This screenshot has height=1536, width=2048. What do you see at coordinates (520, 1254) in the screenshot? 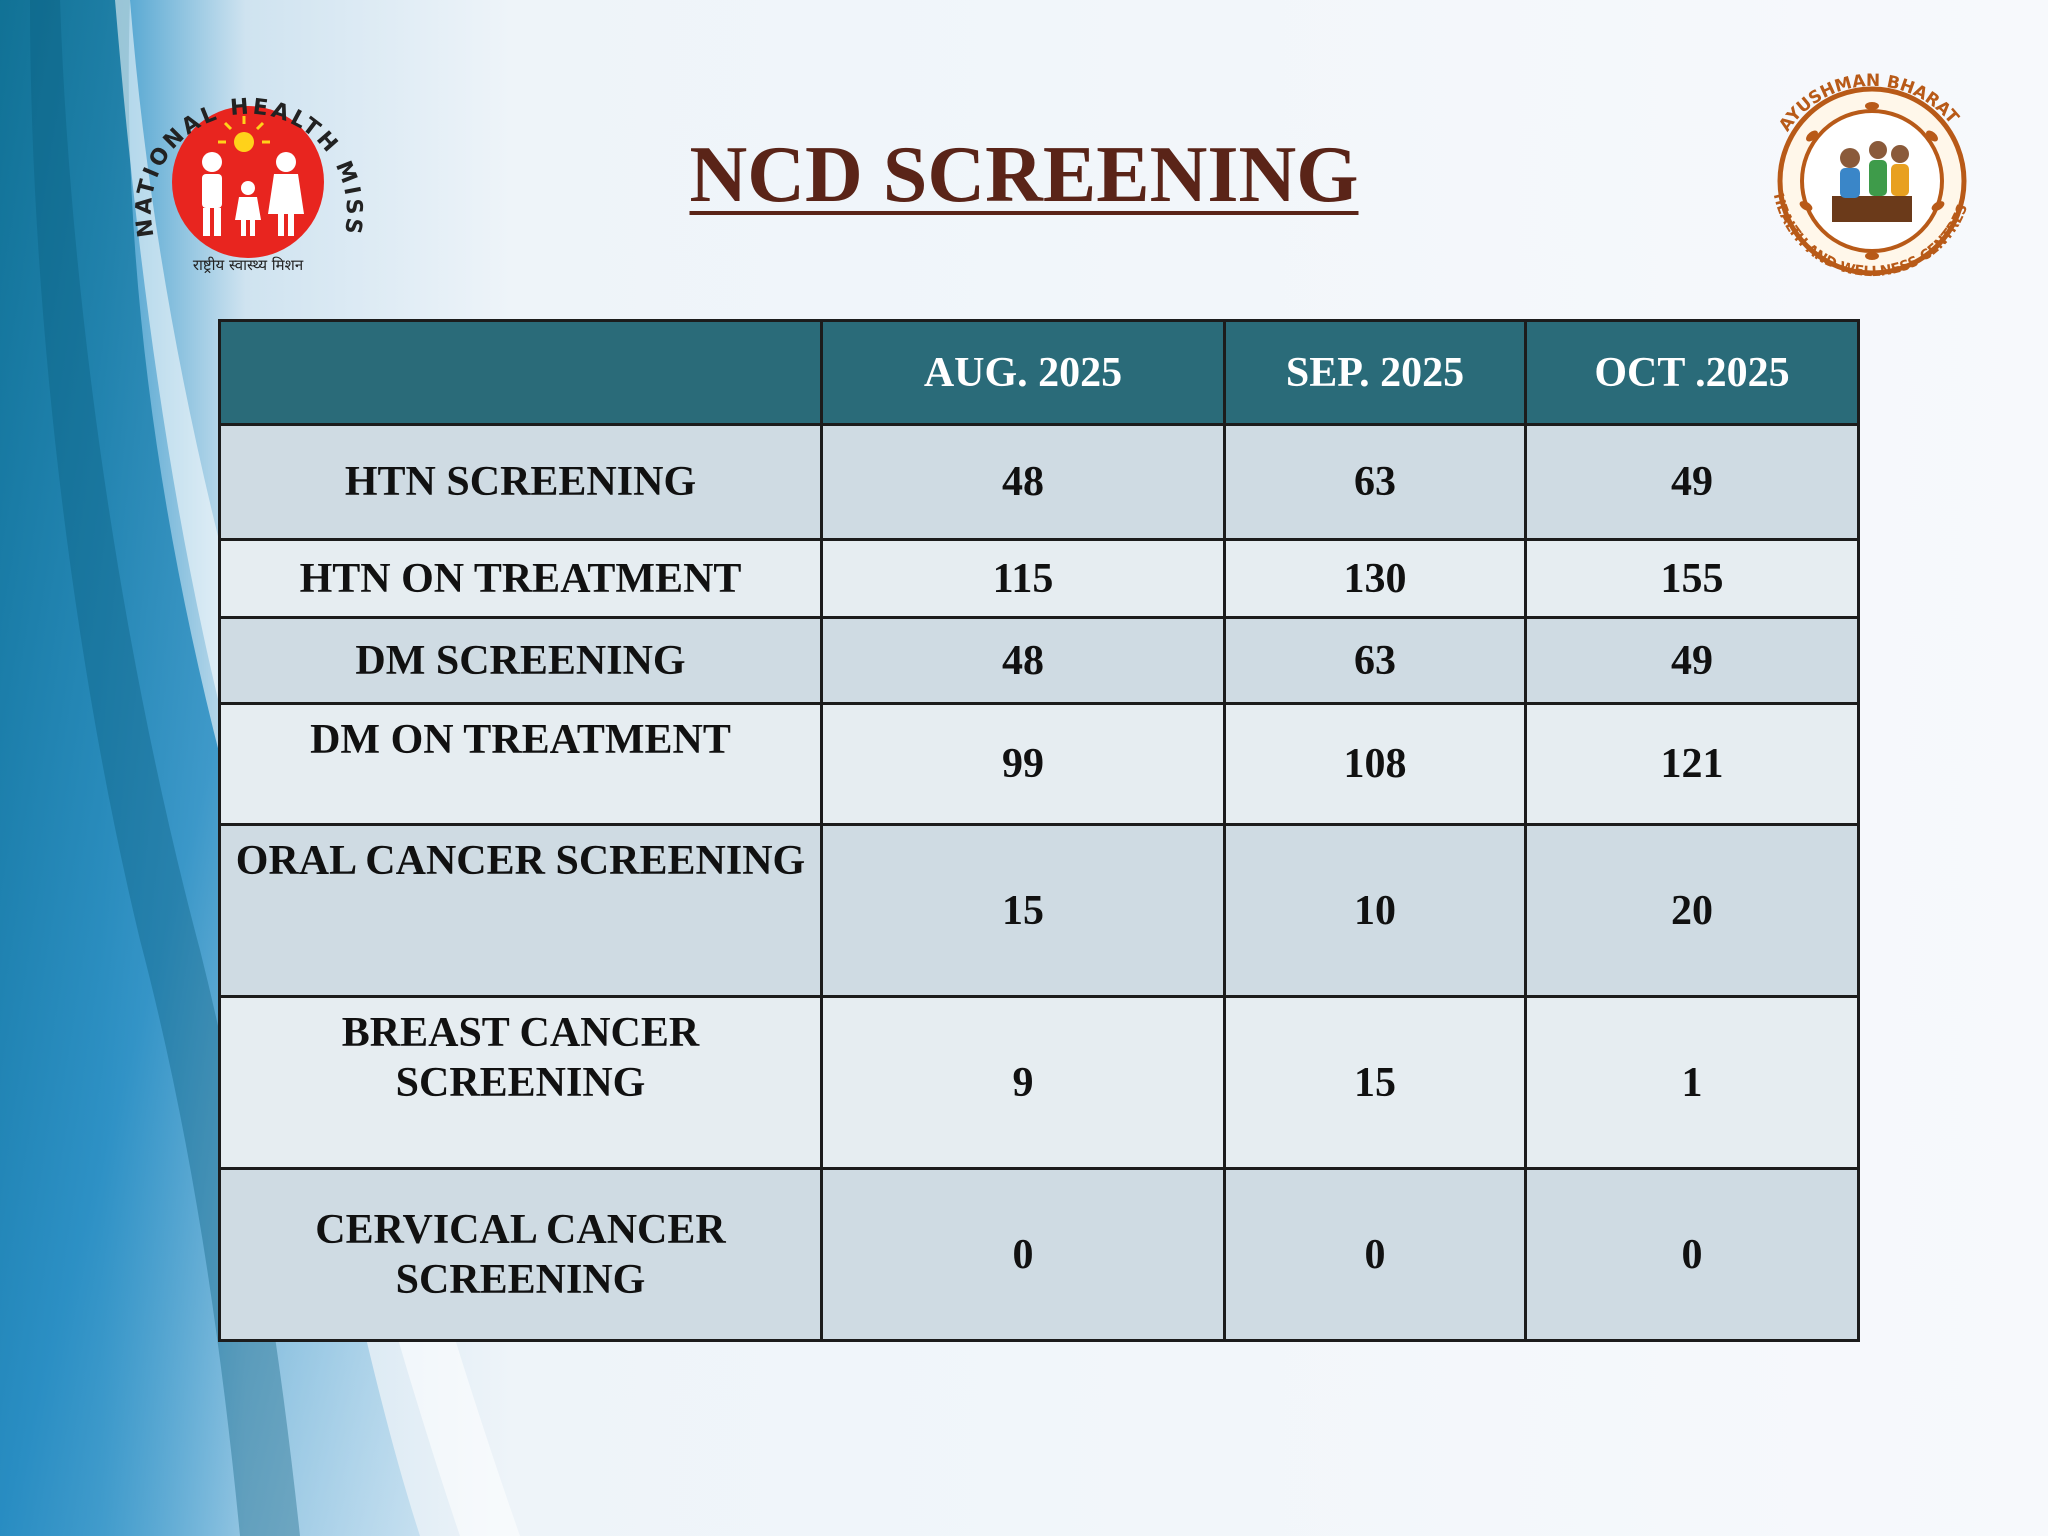
I see `row-label: CERVICAL CANCER SCREENING` at bounding box center [520, 1254].